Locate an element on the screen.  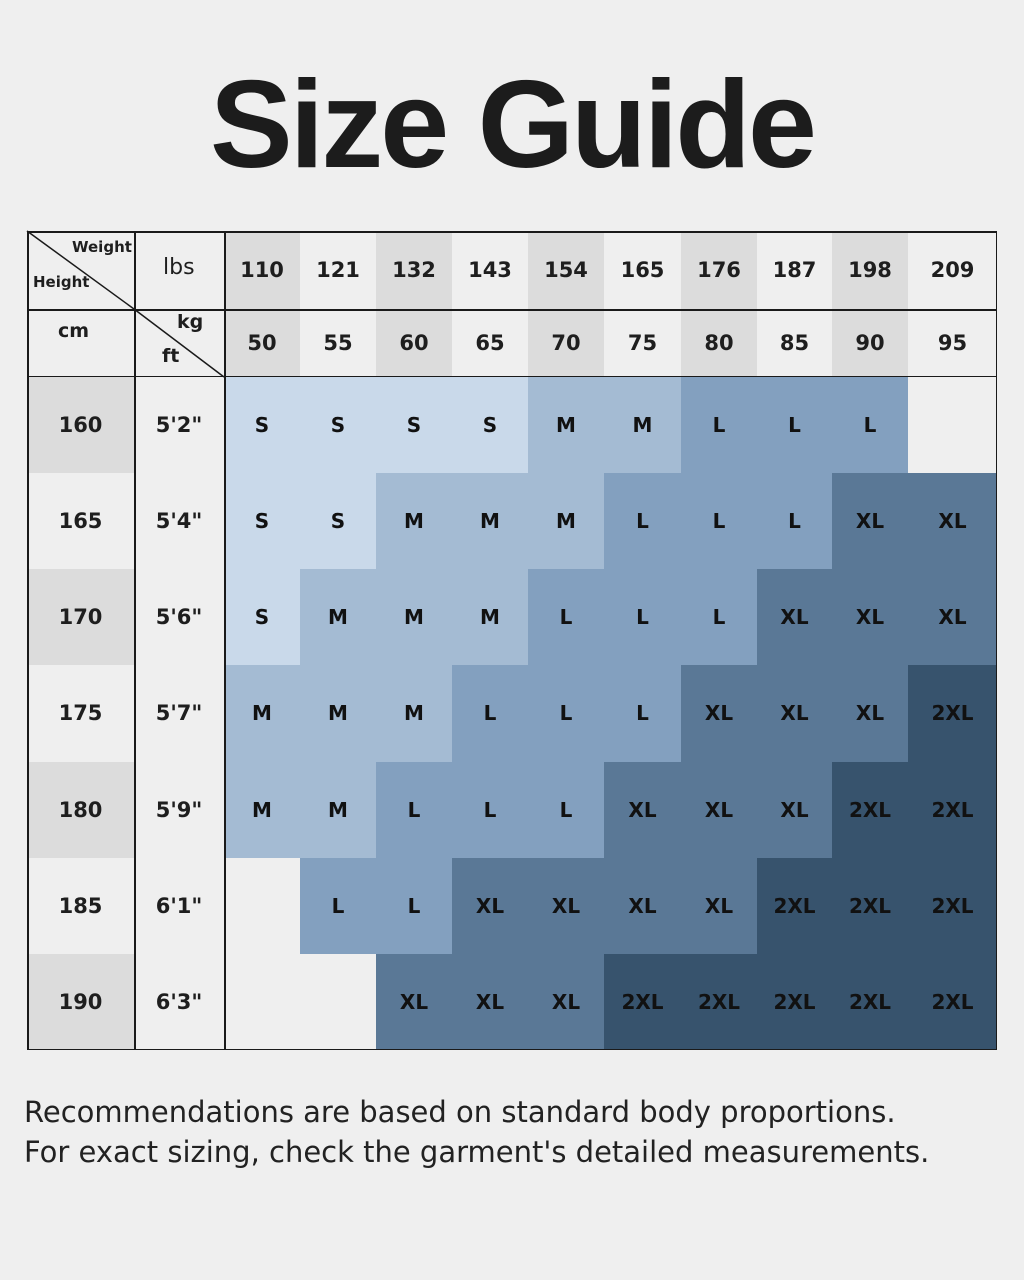
kg-header: 75 is located at coordinates (642, 343).